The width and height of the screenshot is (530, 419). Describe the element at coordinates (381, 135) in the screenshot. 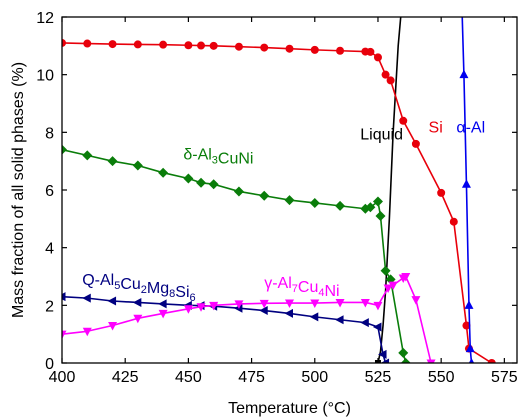

I see `series-label-liquid: Liquid` at that location.